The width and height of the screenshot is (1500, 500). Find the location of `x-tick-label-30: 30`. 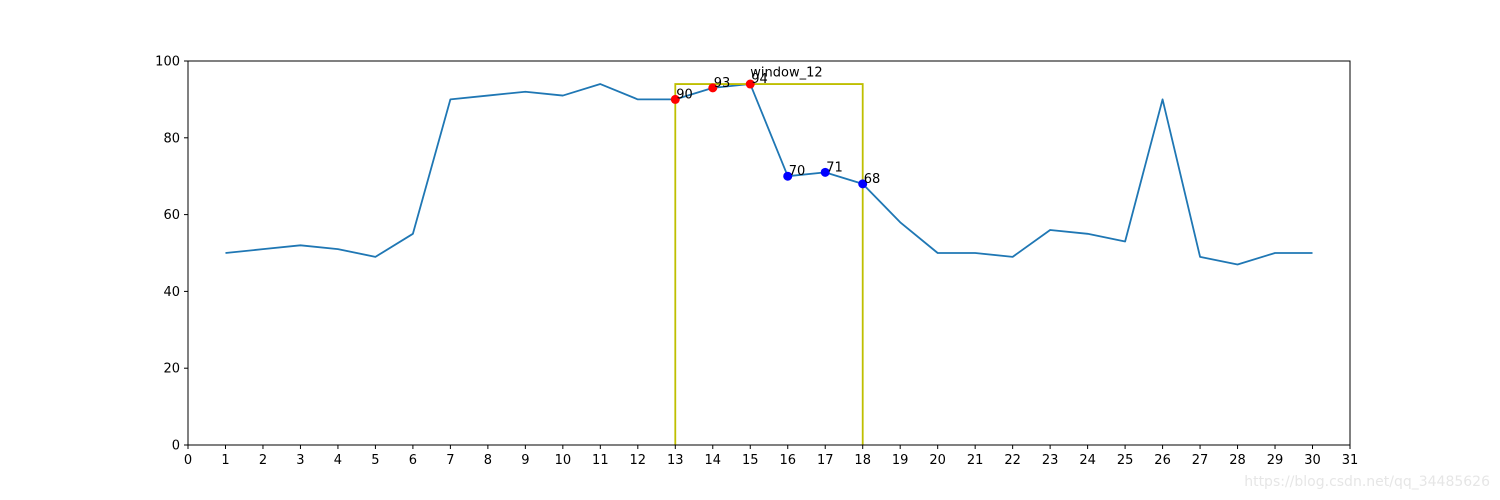

x-tick-label-30: 30 is located at coordinates (1312, 460).